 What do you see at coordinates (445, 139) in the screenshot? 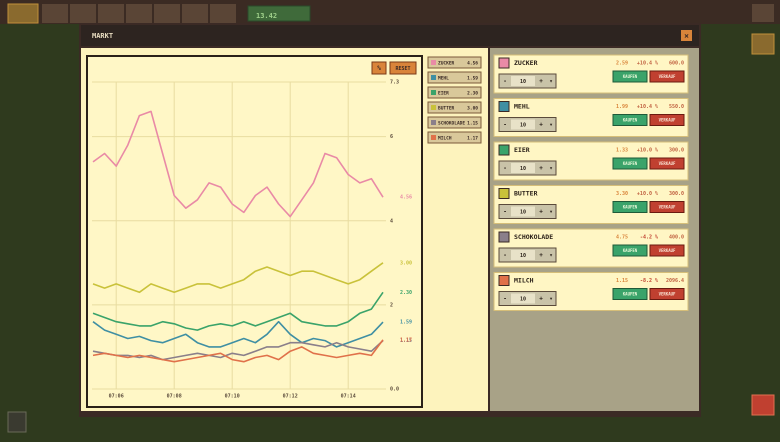
I see `legend-name: MILCH` at bounding box center [445, 139].